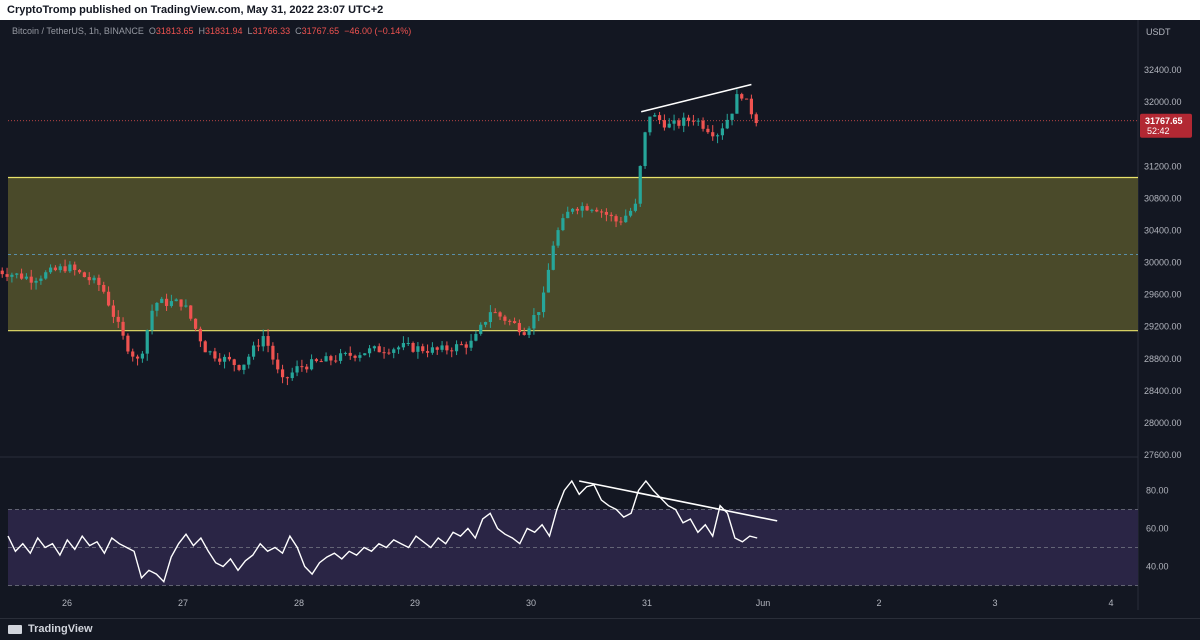  I want to click on price-tick-label: 28800.00, so click(1163, 359).